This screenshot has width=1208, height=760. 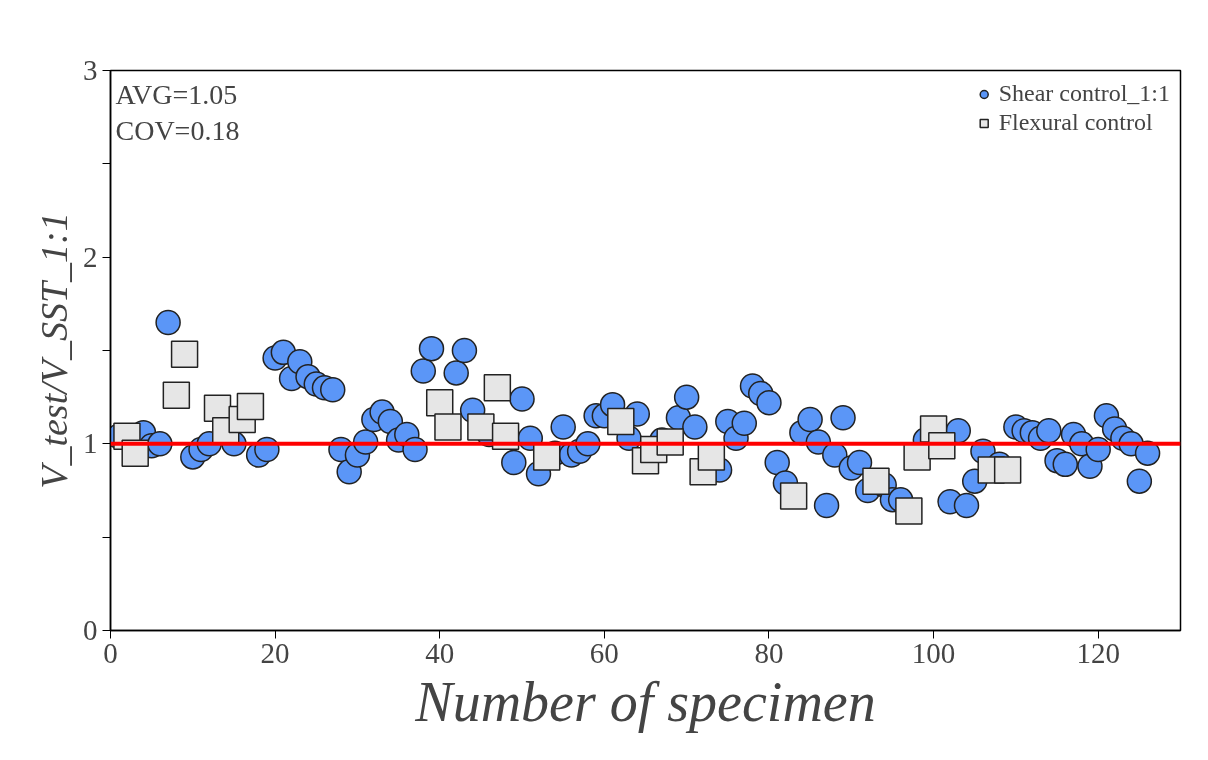 I want to click on y-axis-title: V_test/V_SST_1:1, so click(x=54, y=350).